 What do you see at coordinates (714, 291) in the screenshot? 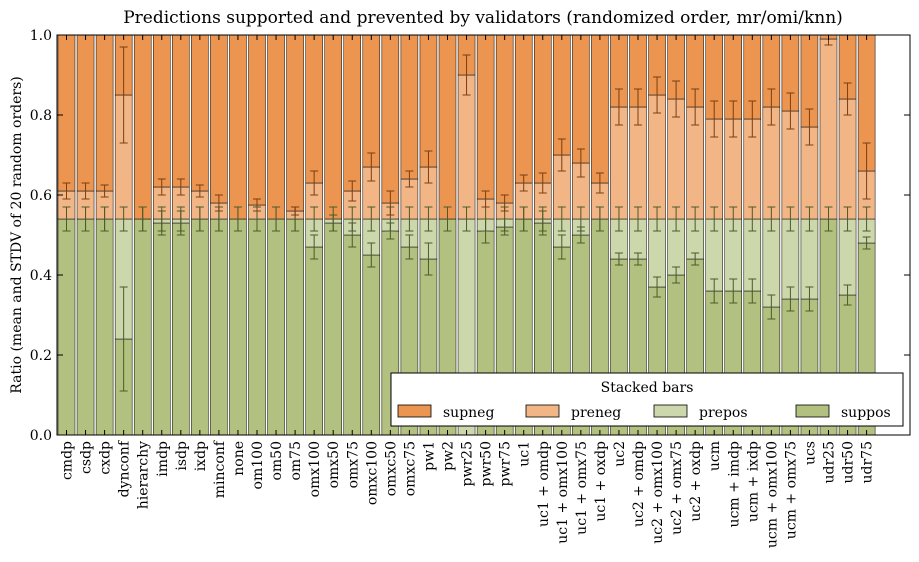
I see `error-bar-suppos-ucm` at bounding box center [714, 291].